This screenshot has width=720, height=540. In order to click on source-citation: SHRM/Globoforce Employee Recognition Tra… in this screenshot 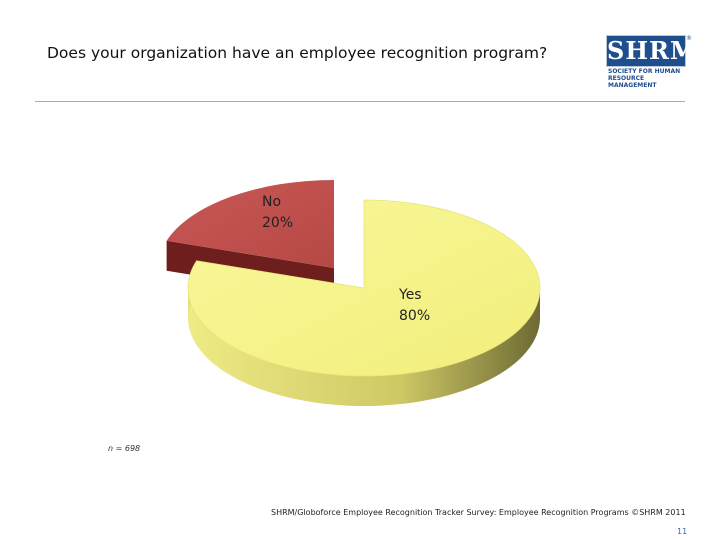, I will do `click(478, 512)`.